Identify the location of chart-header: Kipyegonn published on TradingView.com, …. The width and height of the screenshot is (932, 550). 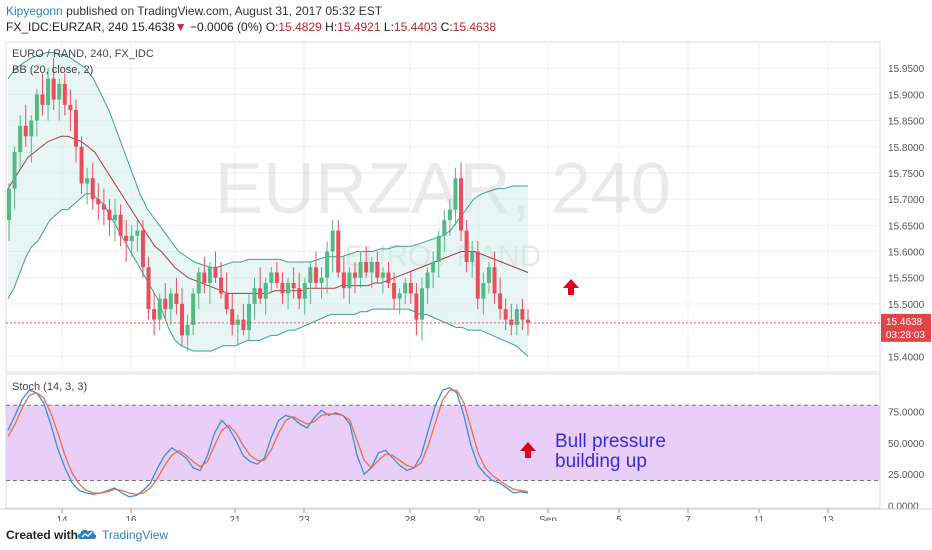
(466, 19).